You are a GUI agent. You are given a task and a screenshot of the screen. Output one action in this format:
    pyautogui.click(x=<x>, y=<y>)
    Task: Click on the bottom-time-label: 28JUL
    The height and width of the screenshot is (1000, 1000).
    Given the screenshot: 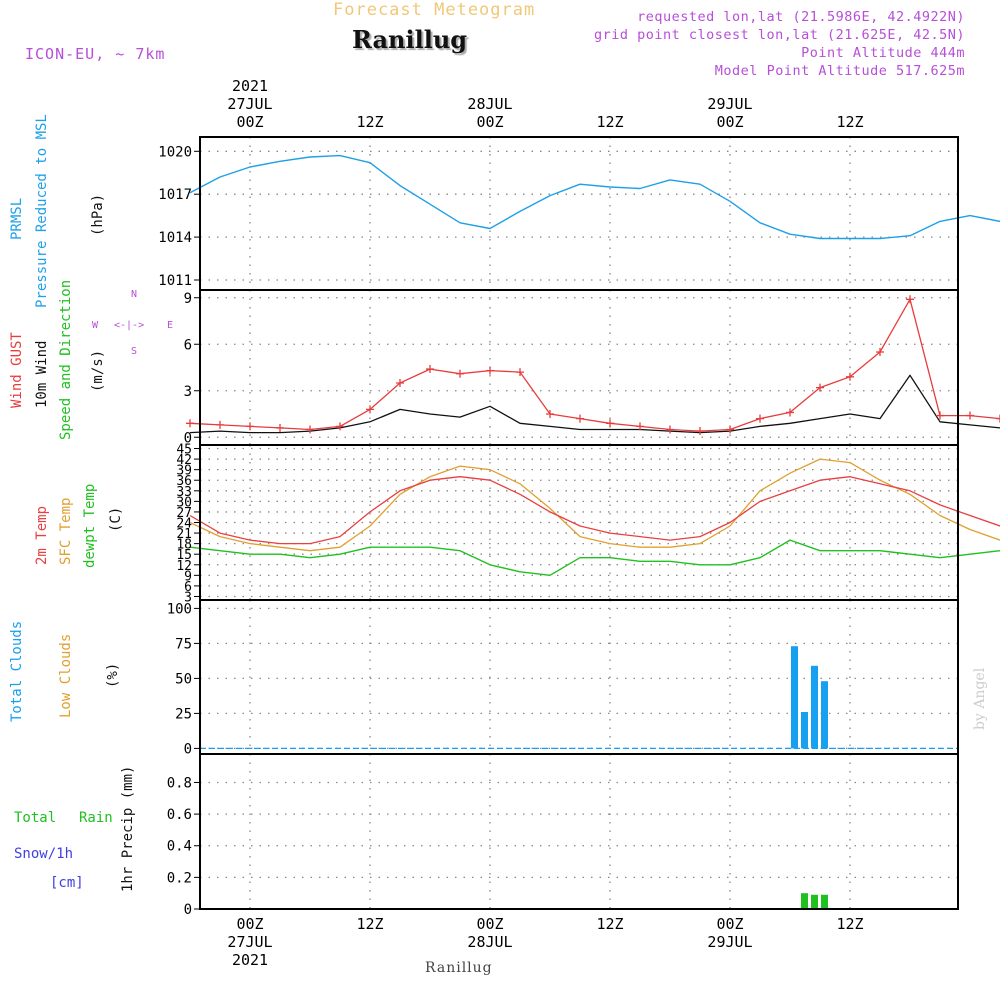 What is the action you would take?
    pyautogui.click(x=489, y=942)
    